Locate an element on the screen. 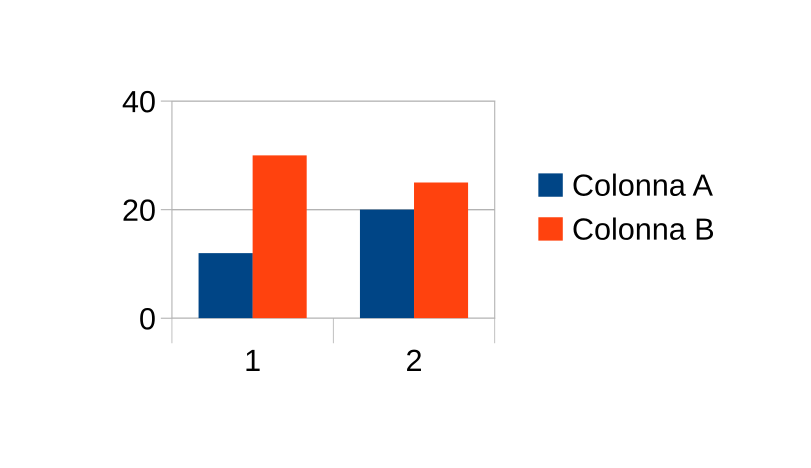 The image size is (811, 468). x-tick-label: 1 is located at coordinates (253, 360).